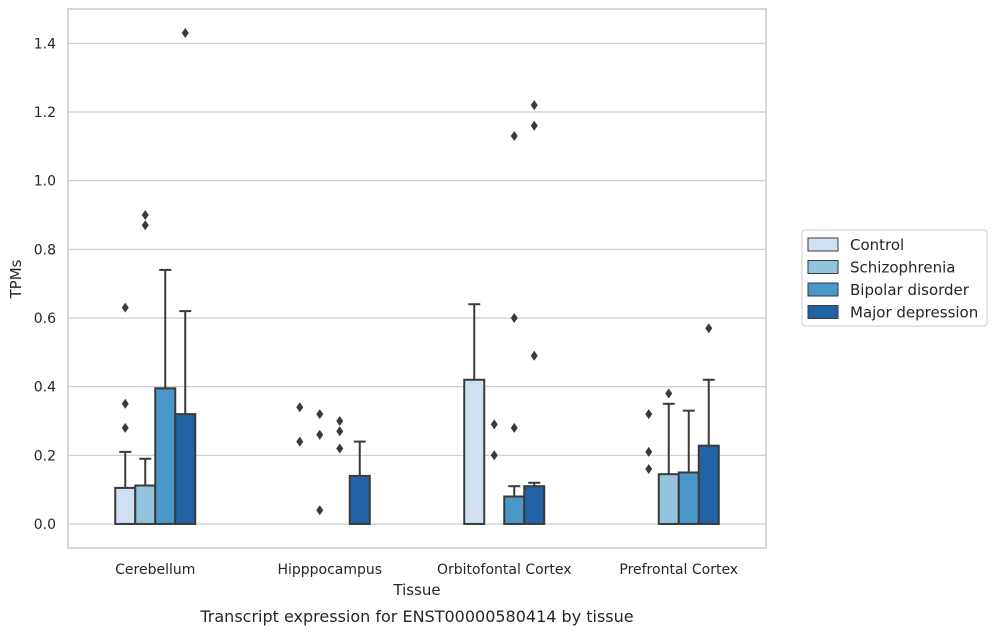  Describe the element at coordinates (877, 245) in the screenshot. I see `legend-label: Control` at that location.